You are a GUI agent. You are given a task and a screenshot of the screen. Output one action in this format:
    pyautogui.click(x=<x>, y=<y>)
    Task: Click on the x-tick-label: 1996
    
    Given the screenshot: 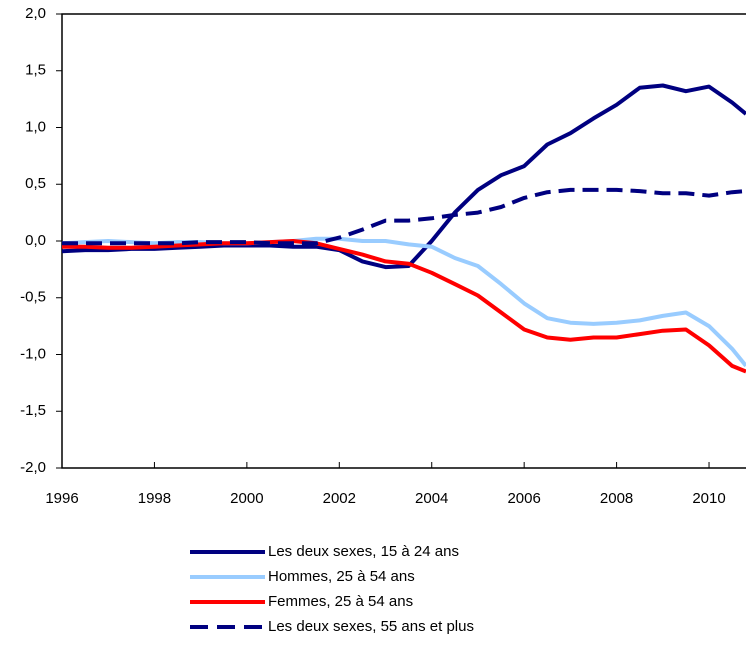 What is the action you would take?
    pyautogui.click(x=61, y=498)
    